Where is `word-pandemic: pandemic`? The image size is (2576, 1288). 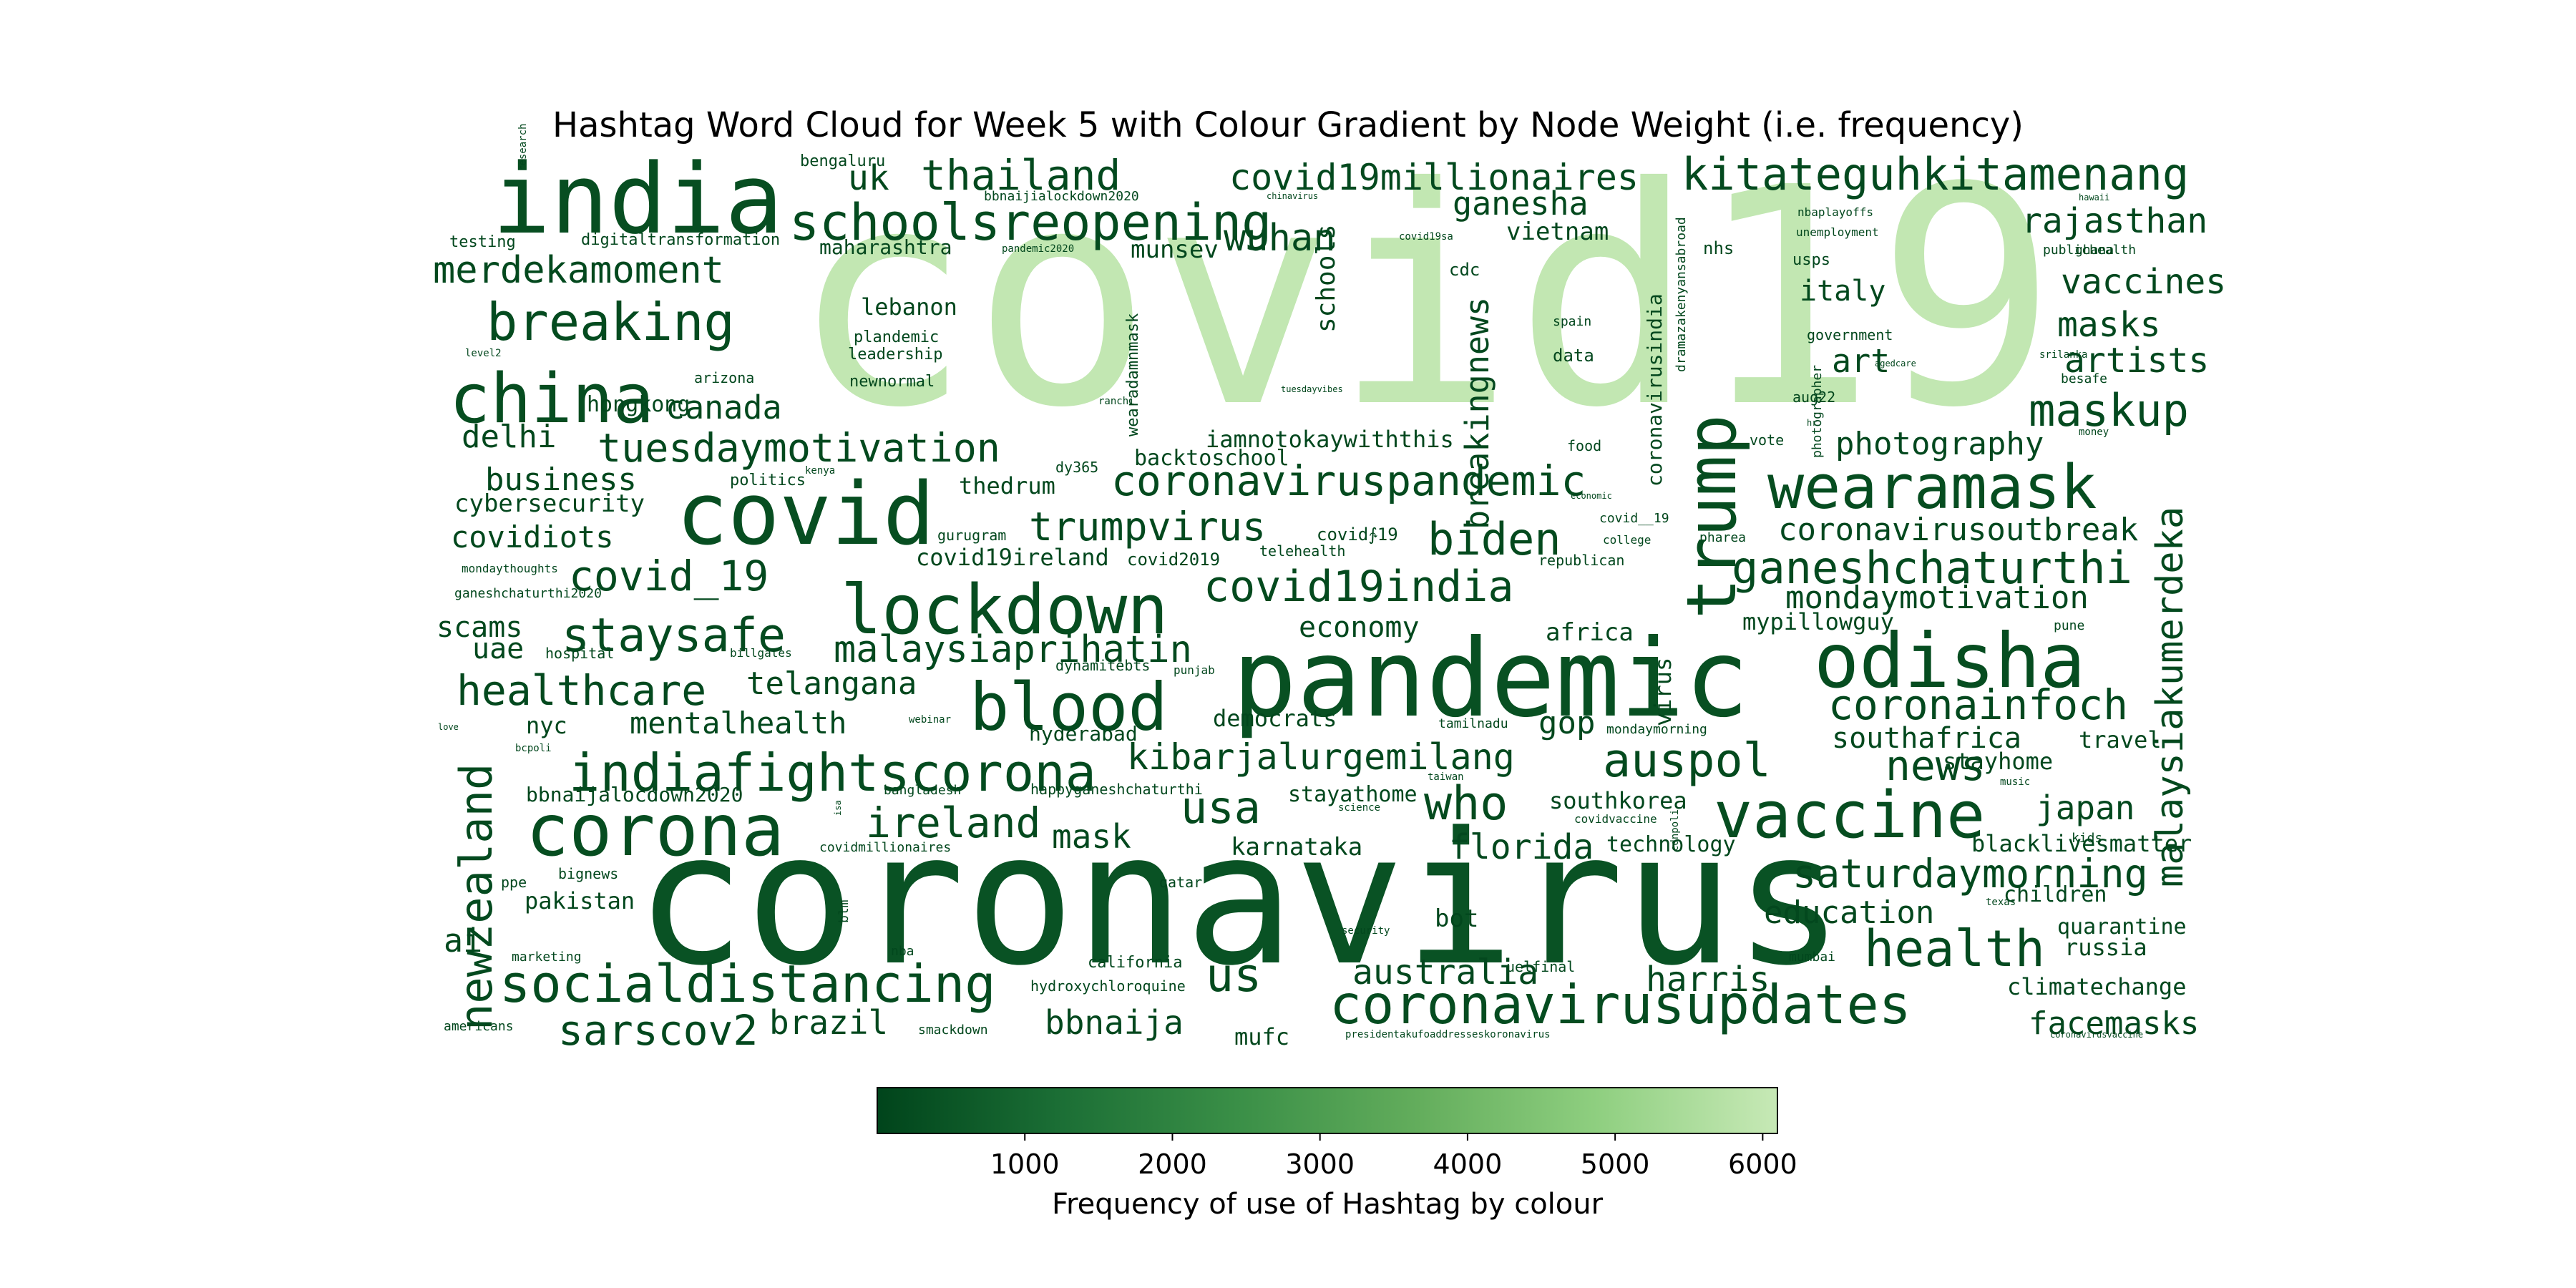 word-pandemic: pandemic is located at coordinates (1490, 679).